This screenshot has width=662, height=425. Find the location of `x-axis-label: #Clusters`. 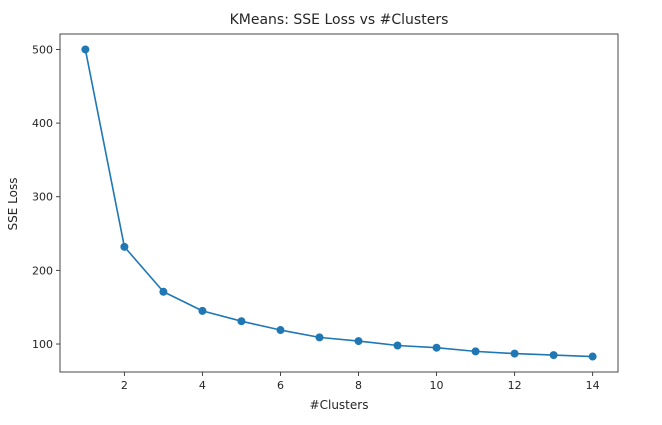

x-axis-label: #Clusters is located at coordinates (339, 405).